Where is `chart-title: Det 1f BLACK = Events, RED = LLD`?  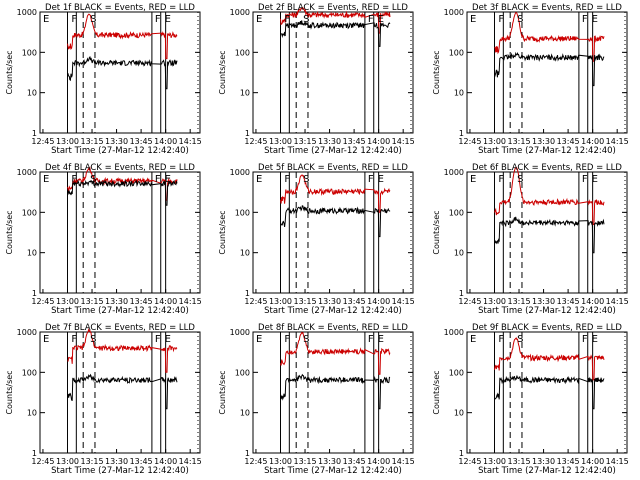
chart-title: Det 1f BLACK = Events, RED = LLD is located at coordinates (120, 8).